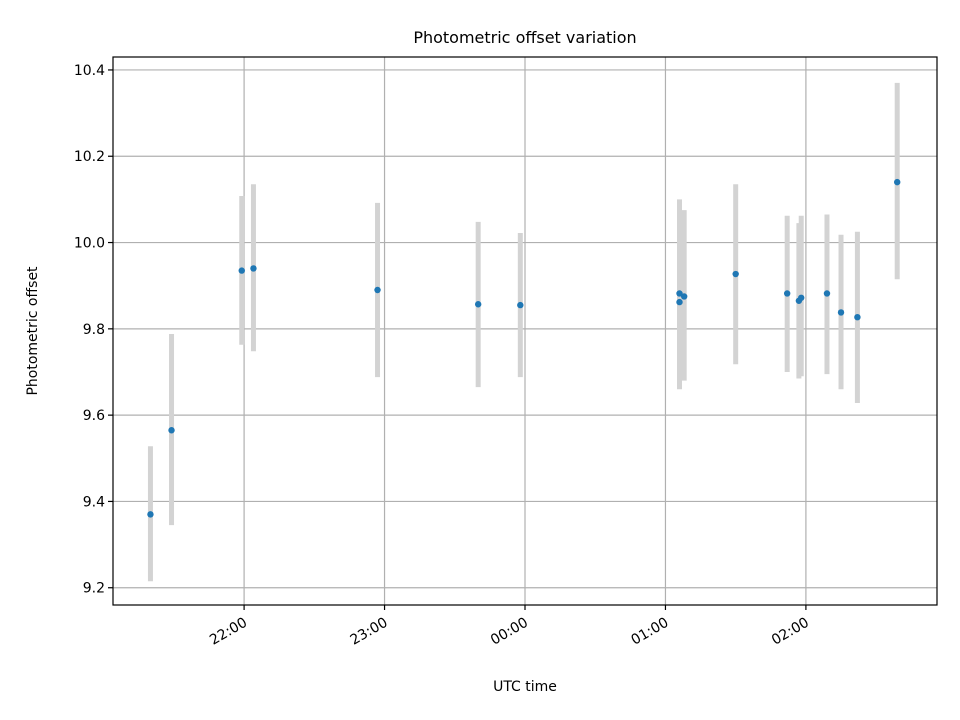 The image size is (960, 720). Describe the element at coordinates (94, 589) in the screenshot. I see `y-tick-label: 9.2` at that location.